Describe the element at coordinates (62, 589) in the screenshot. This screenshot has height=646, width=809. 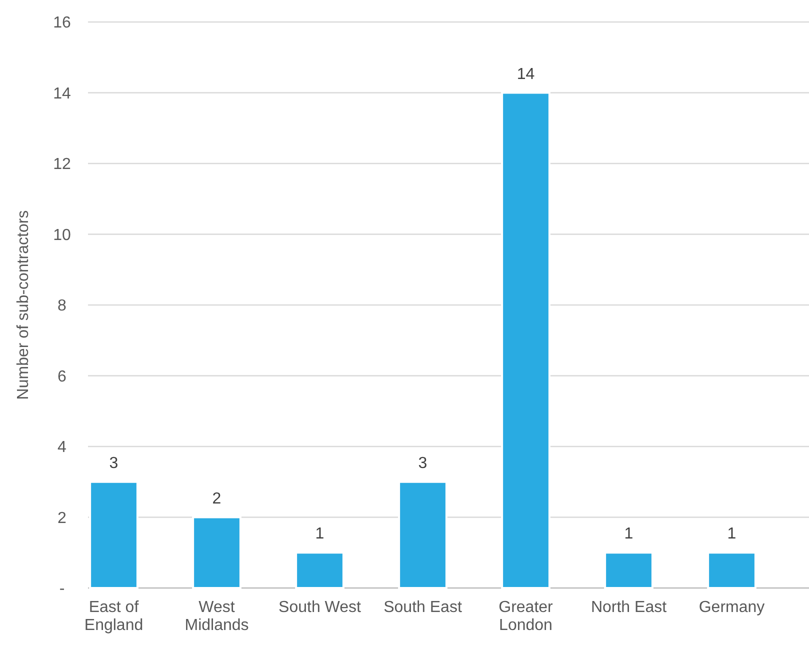
I see `y-tick-label: -` at that location.